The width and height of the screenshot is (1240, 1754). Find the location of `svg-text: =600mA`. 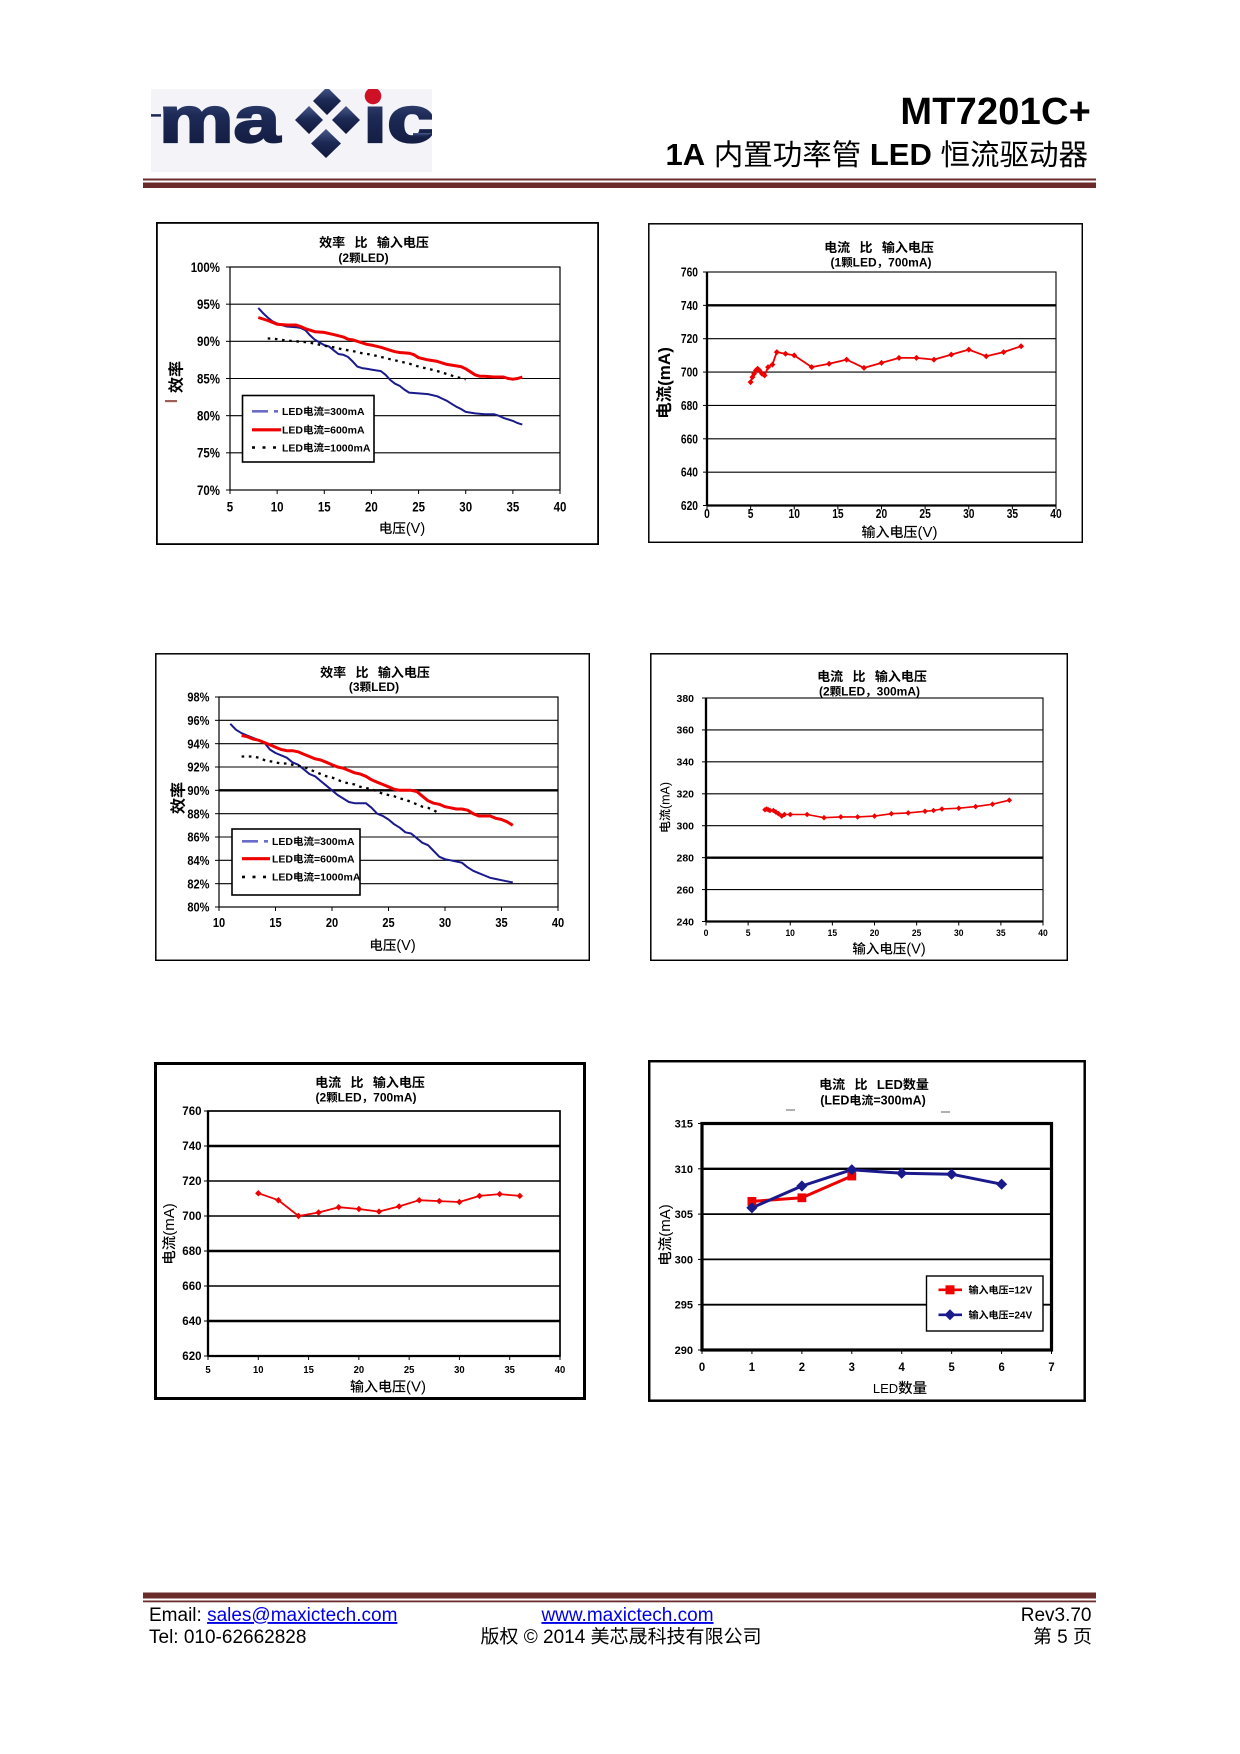

svg-text: =600mA is located at coordinates (344, 431).